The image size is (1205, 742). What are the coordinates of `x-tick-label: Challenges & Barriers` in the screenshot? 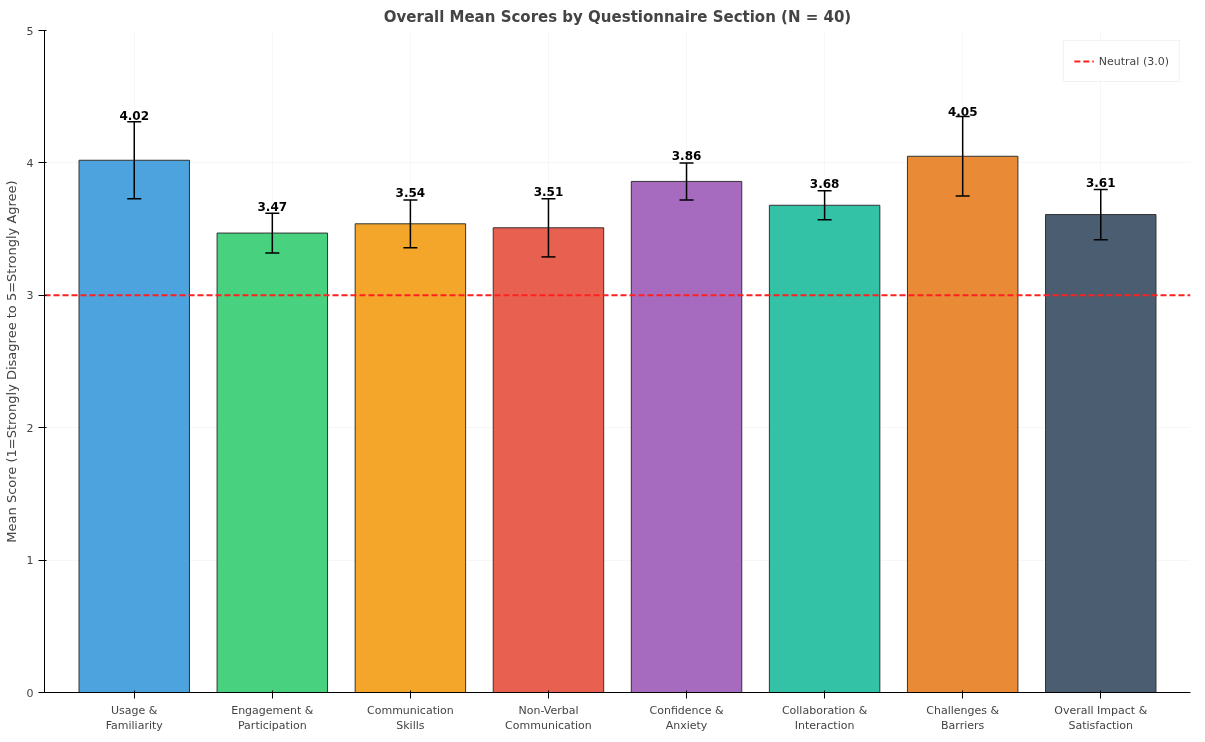 It's located at (963, 718).